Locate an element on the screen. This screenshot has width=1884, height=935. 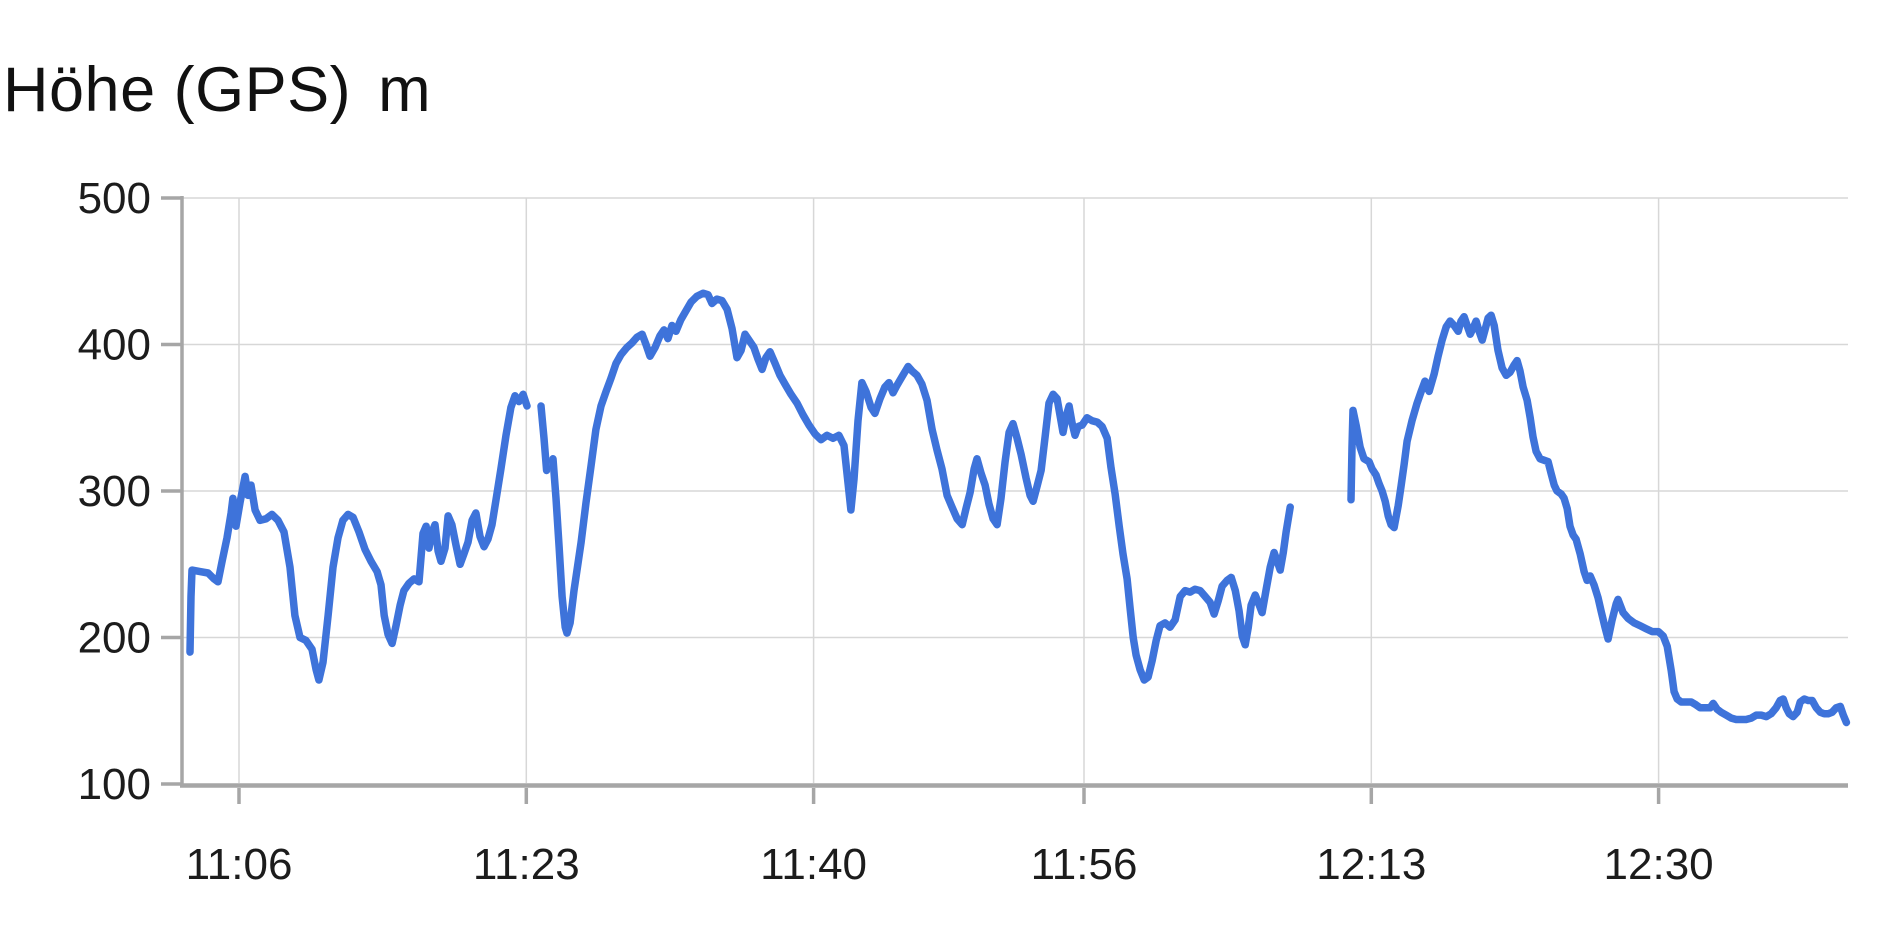
chart-unit-label: m is located at coordinates (405, 90).